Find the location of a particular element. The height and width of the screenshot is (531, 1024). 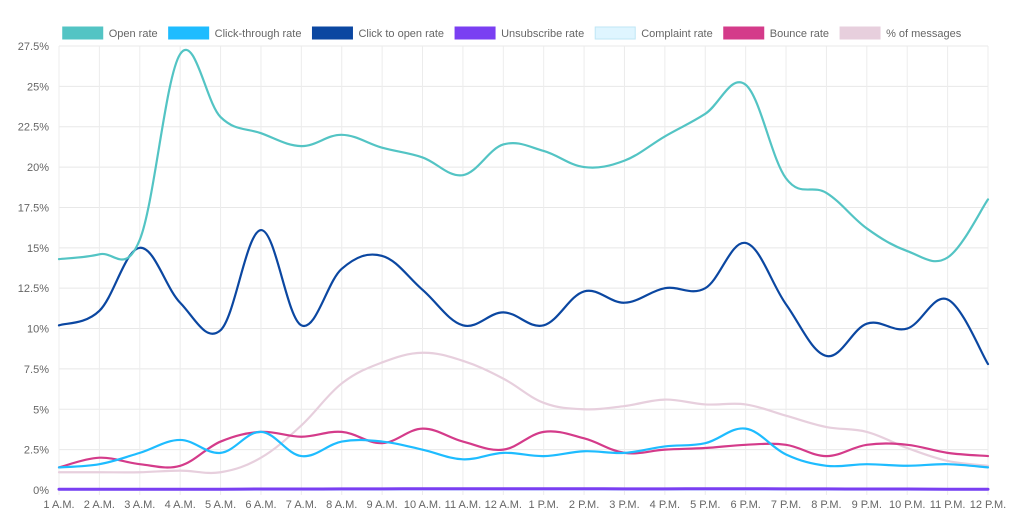

x-tick-label: 5 P.M. is located at coordinates (705, 505).